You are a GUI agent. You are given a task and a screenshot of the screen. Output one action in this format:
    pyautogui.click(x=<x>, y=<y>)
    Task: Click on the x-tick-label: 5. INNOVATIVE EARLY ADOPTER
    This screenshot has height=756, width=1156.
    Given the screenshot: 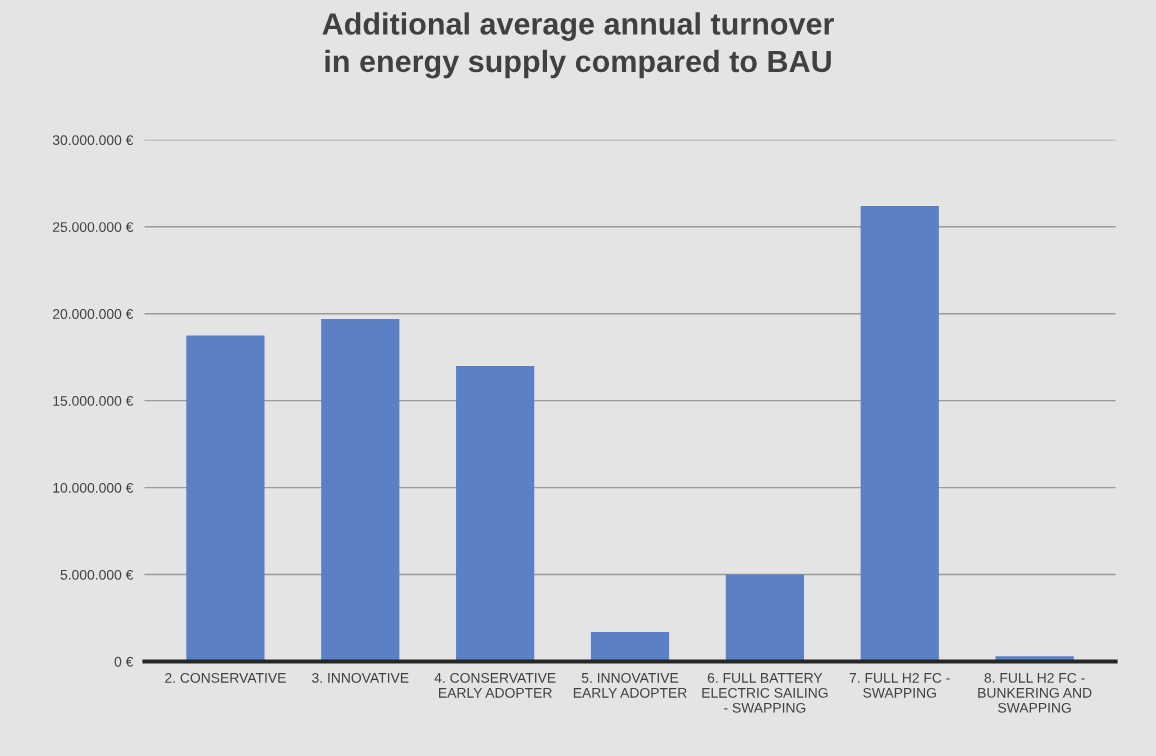 What is the action you would take?
    pyautogui.click(x=630, y=685)
    